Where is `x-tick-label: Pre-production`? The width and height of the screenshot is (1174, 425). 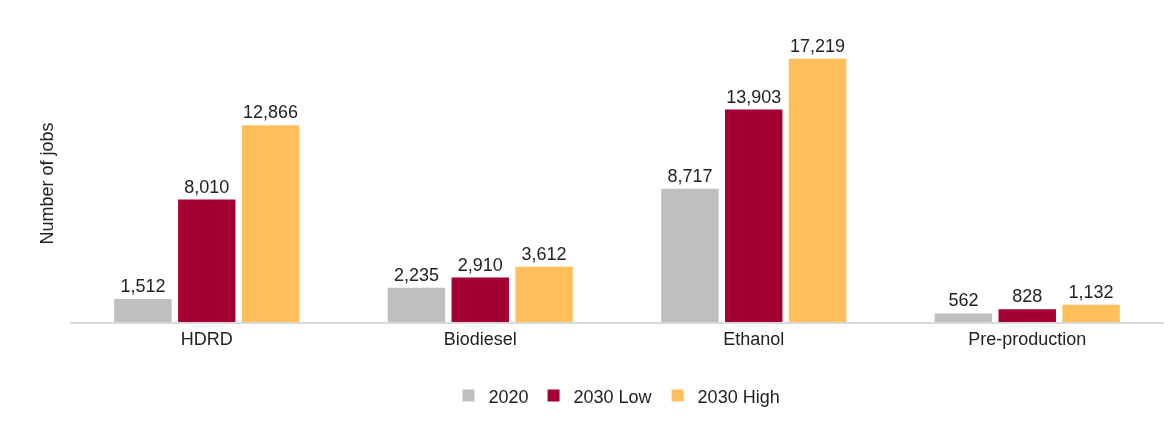 x-tick-label: Pre-production is located at coordinates (1027, 339).